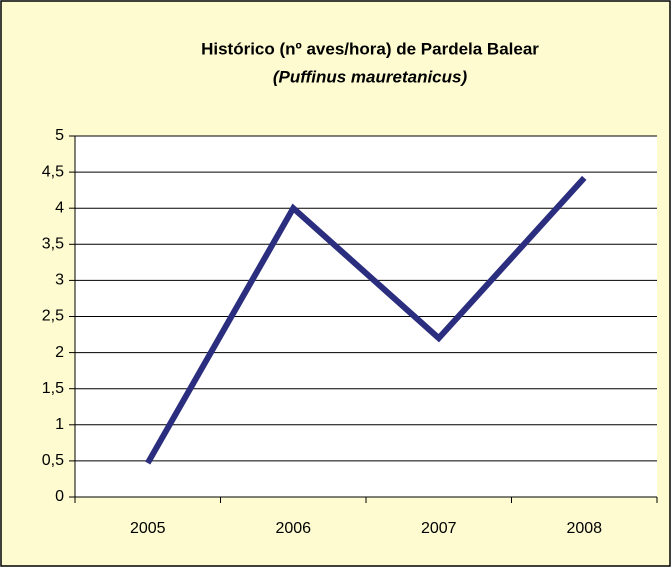  Describe the element at coordinates (53, 171) in the screenshot. I see `y-tick-label: 4,5` at that location.